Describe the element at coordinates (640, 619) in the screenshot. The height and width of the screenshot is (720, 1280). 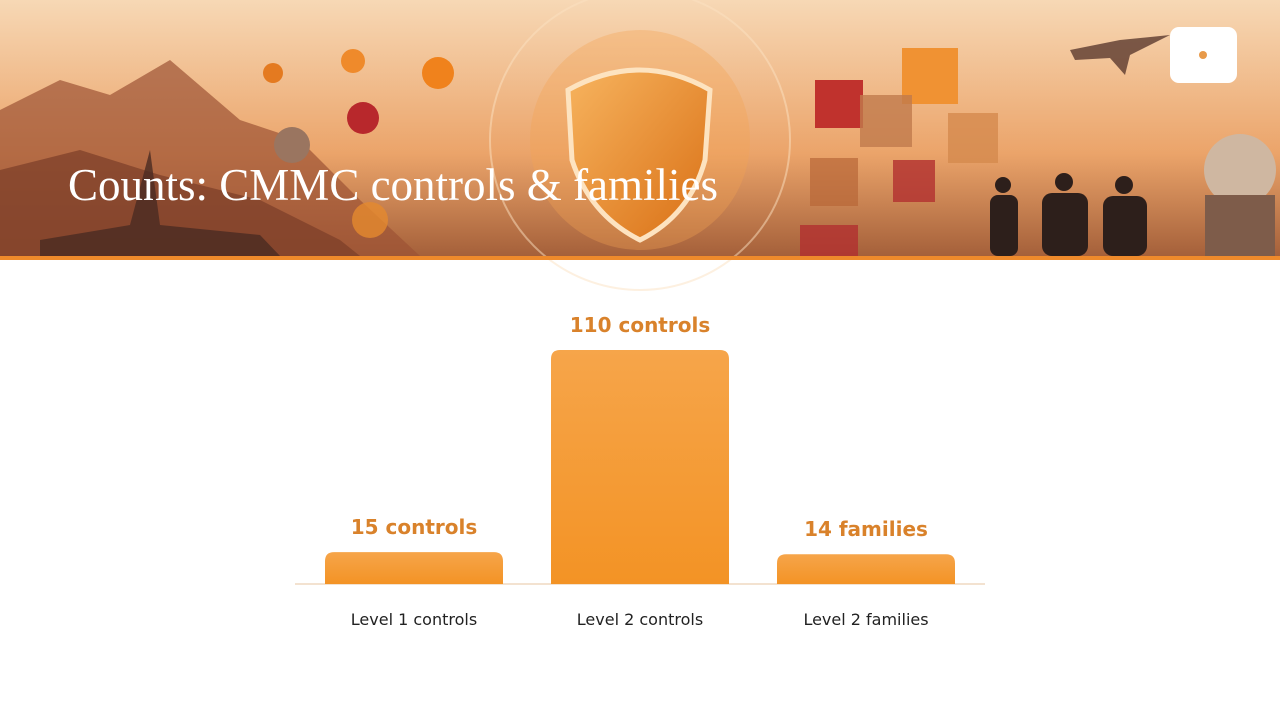
I see `x-tick-label: Level 2 controls` at that location.